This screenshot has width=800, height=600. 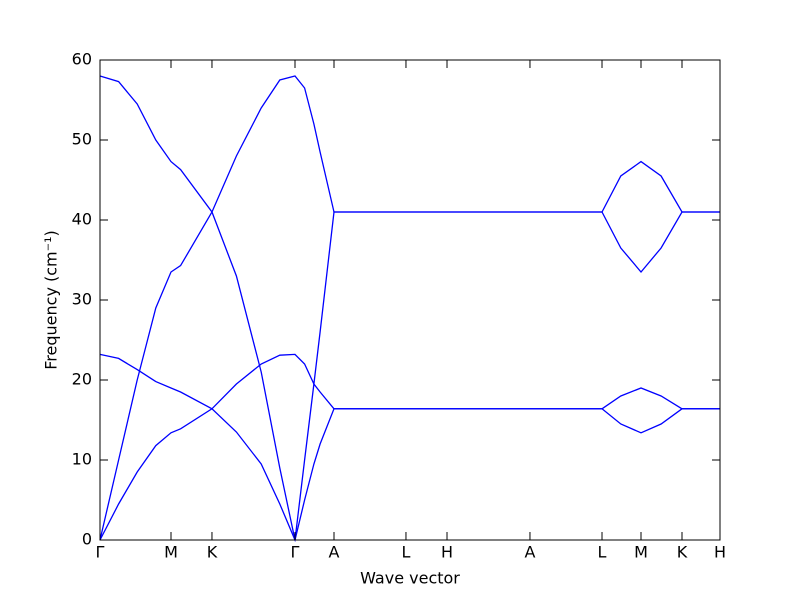 What do you see at coordinates (51, 299) in the screenshot?
I see `y-axis-label: Frequency (cm⁻¹)` at bounding box center [51, 299].